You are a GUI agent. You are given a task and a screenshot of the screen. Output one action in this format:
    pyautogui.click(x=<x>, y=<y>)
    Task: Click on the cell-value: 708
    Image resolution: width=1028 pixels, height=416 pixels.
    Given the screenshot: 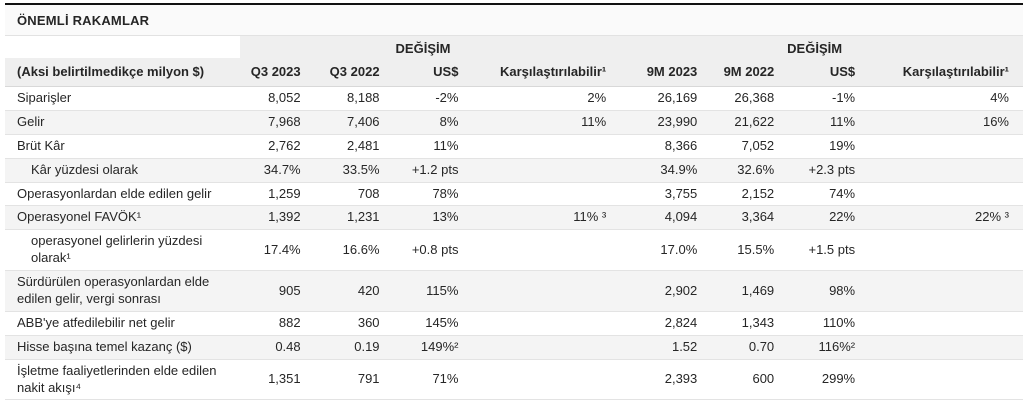 What is the action you would take?
    pyautogui.click(x=354, y=194)
    